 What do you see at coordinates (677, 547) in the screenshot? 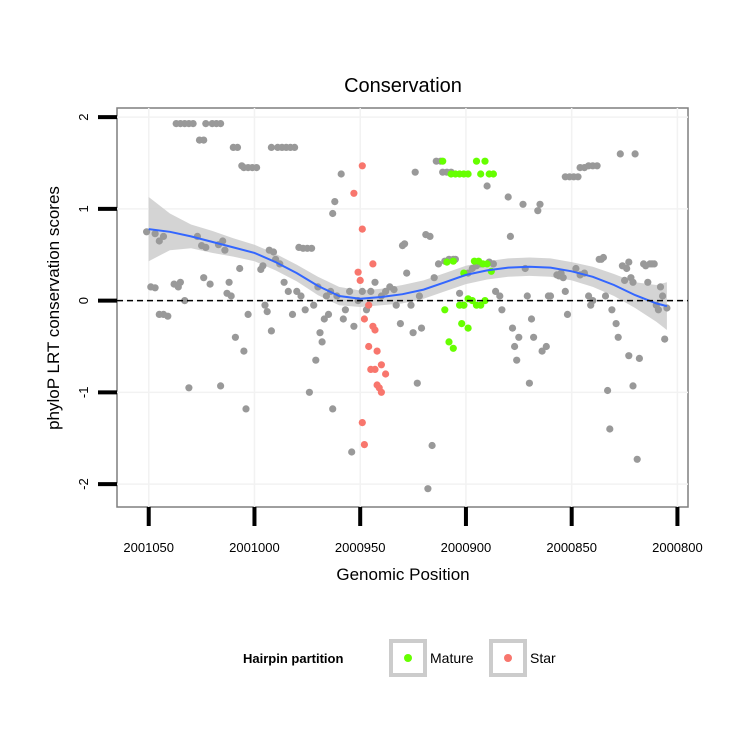
I see `x-tick-label-5: 2000800` at bounding box center [677, 547].